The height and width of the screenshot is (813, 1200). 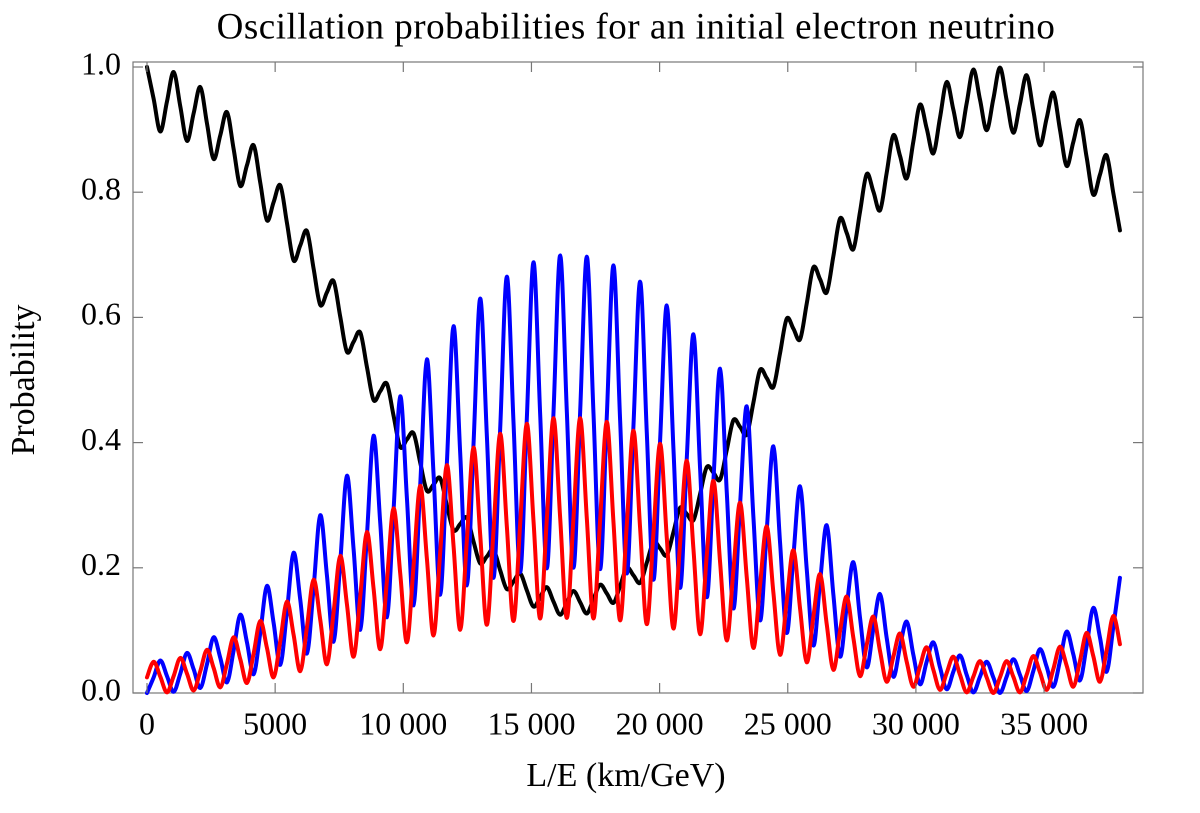 I want to click on y-tick-label: 0.2, so click(x=101, y=564).